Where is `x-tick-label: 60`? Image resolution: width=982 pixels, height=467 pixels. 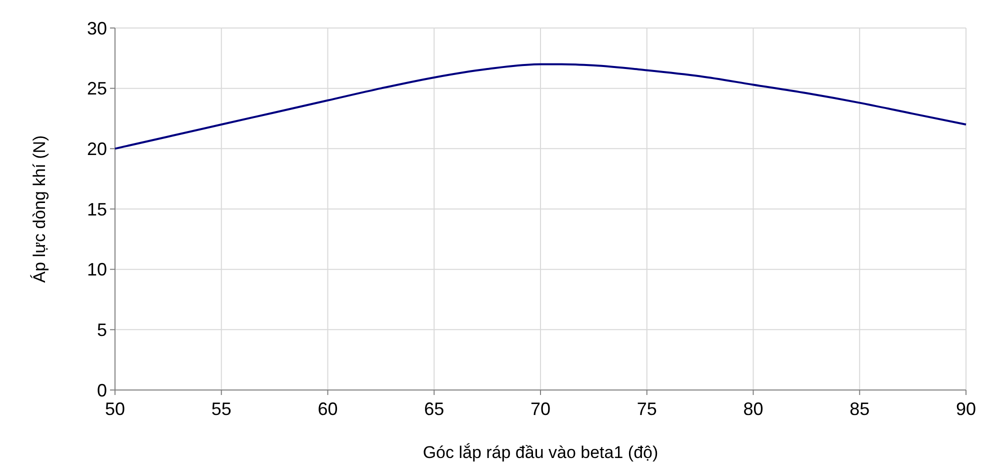
x-tick-label: 60 is located at coordinates (328, 409).